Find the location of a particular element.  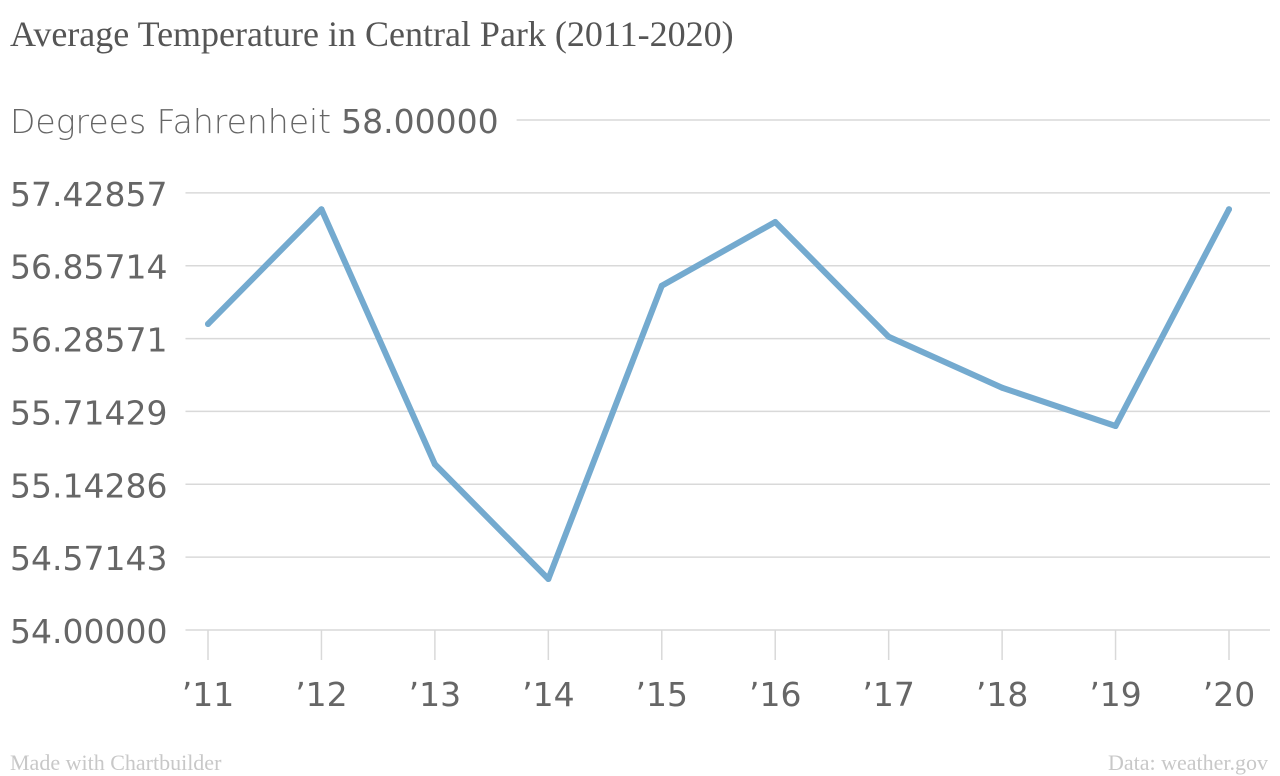

y-tick-label: 58.00000 is located at coordinates (419, 121).